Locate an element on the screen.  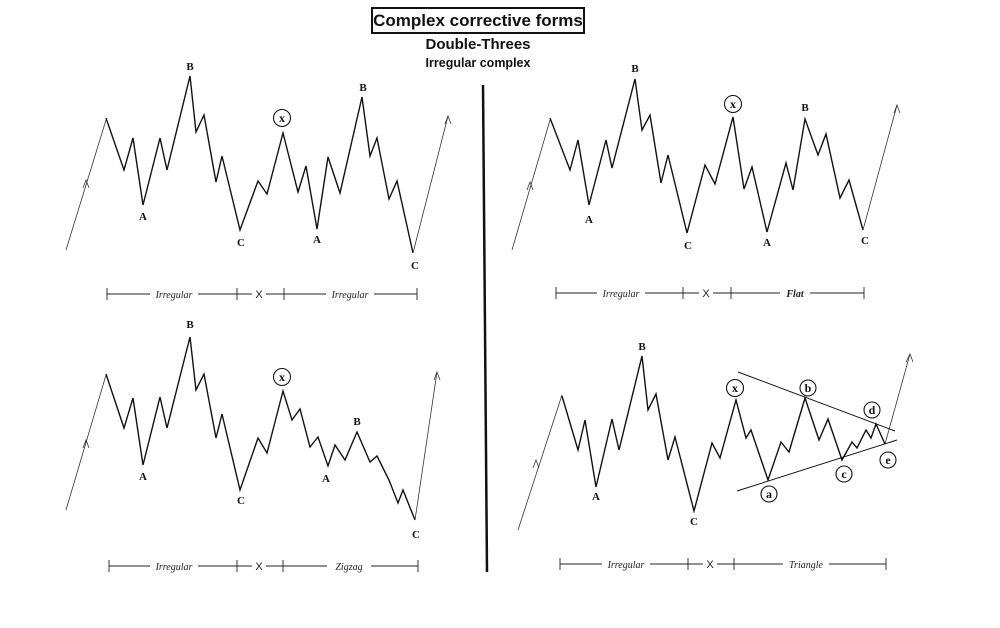
panel-ruler: Irregular X Triangle is located at coordinates (723, 564).